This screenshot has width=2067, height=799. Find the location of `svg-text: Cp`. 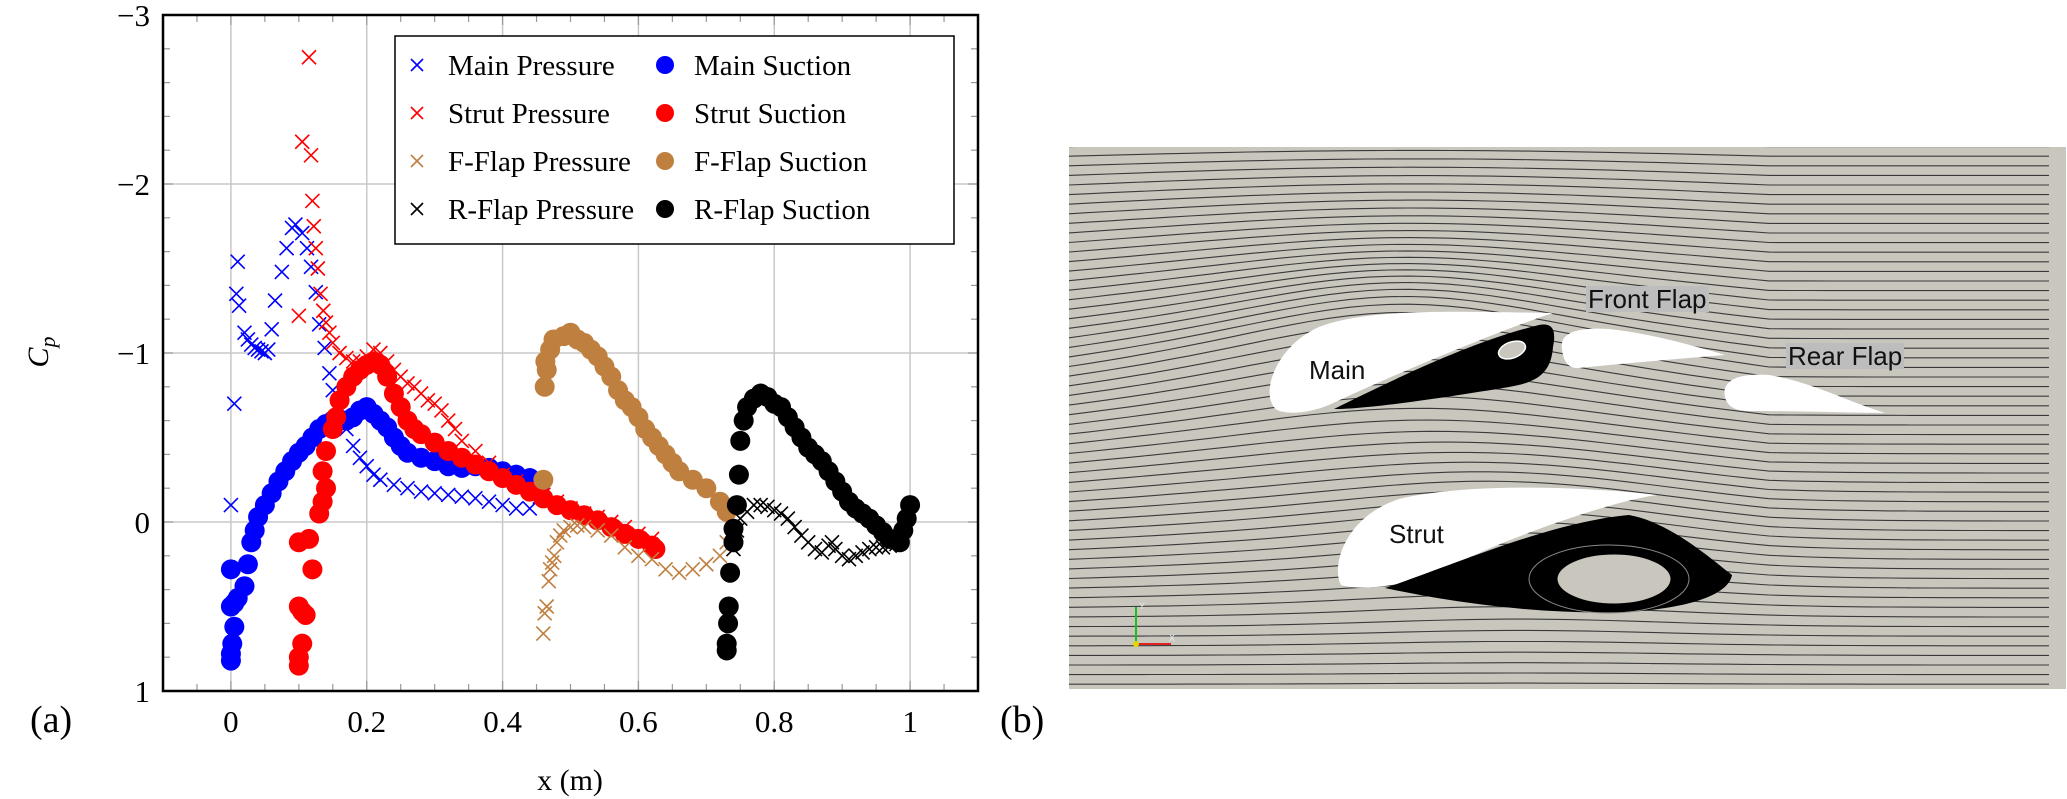

svg-text: Cp is located at coordinates (41, 351).